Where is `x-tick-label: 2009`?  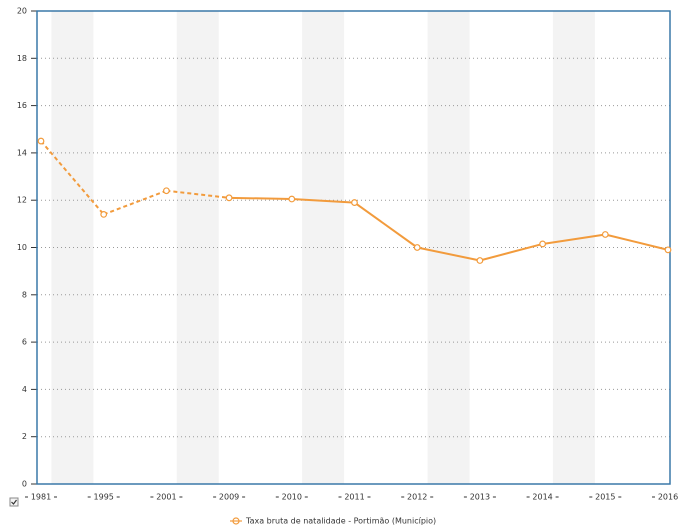 x-tick-label: 2009 is located at coordinates (229, 497).